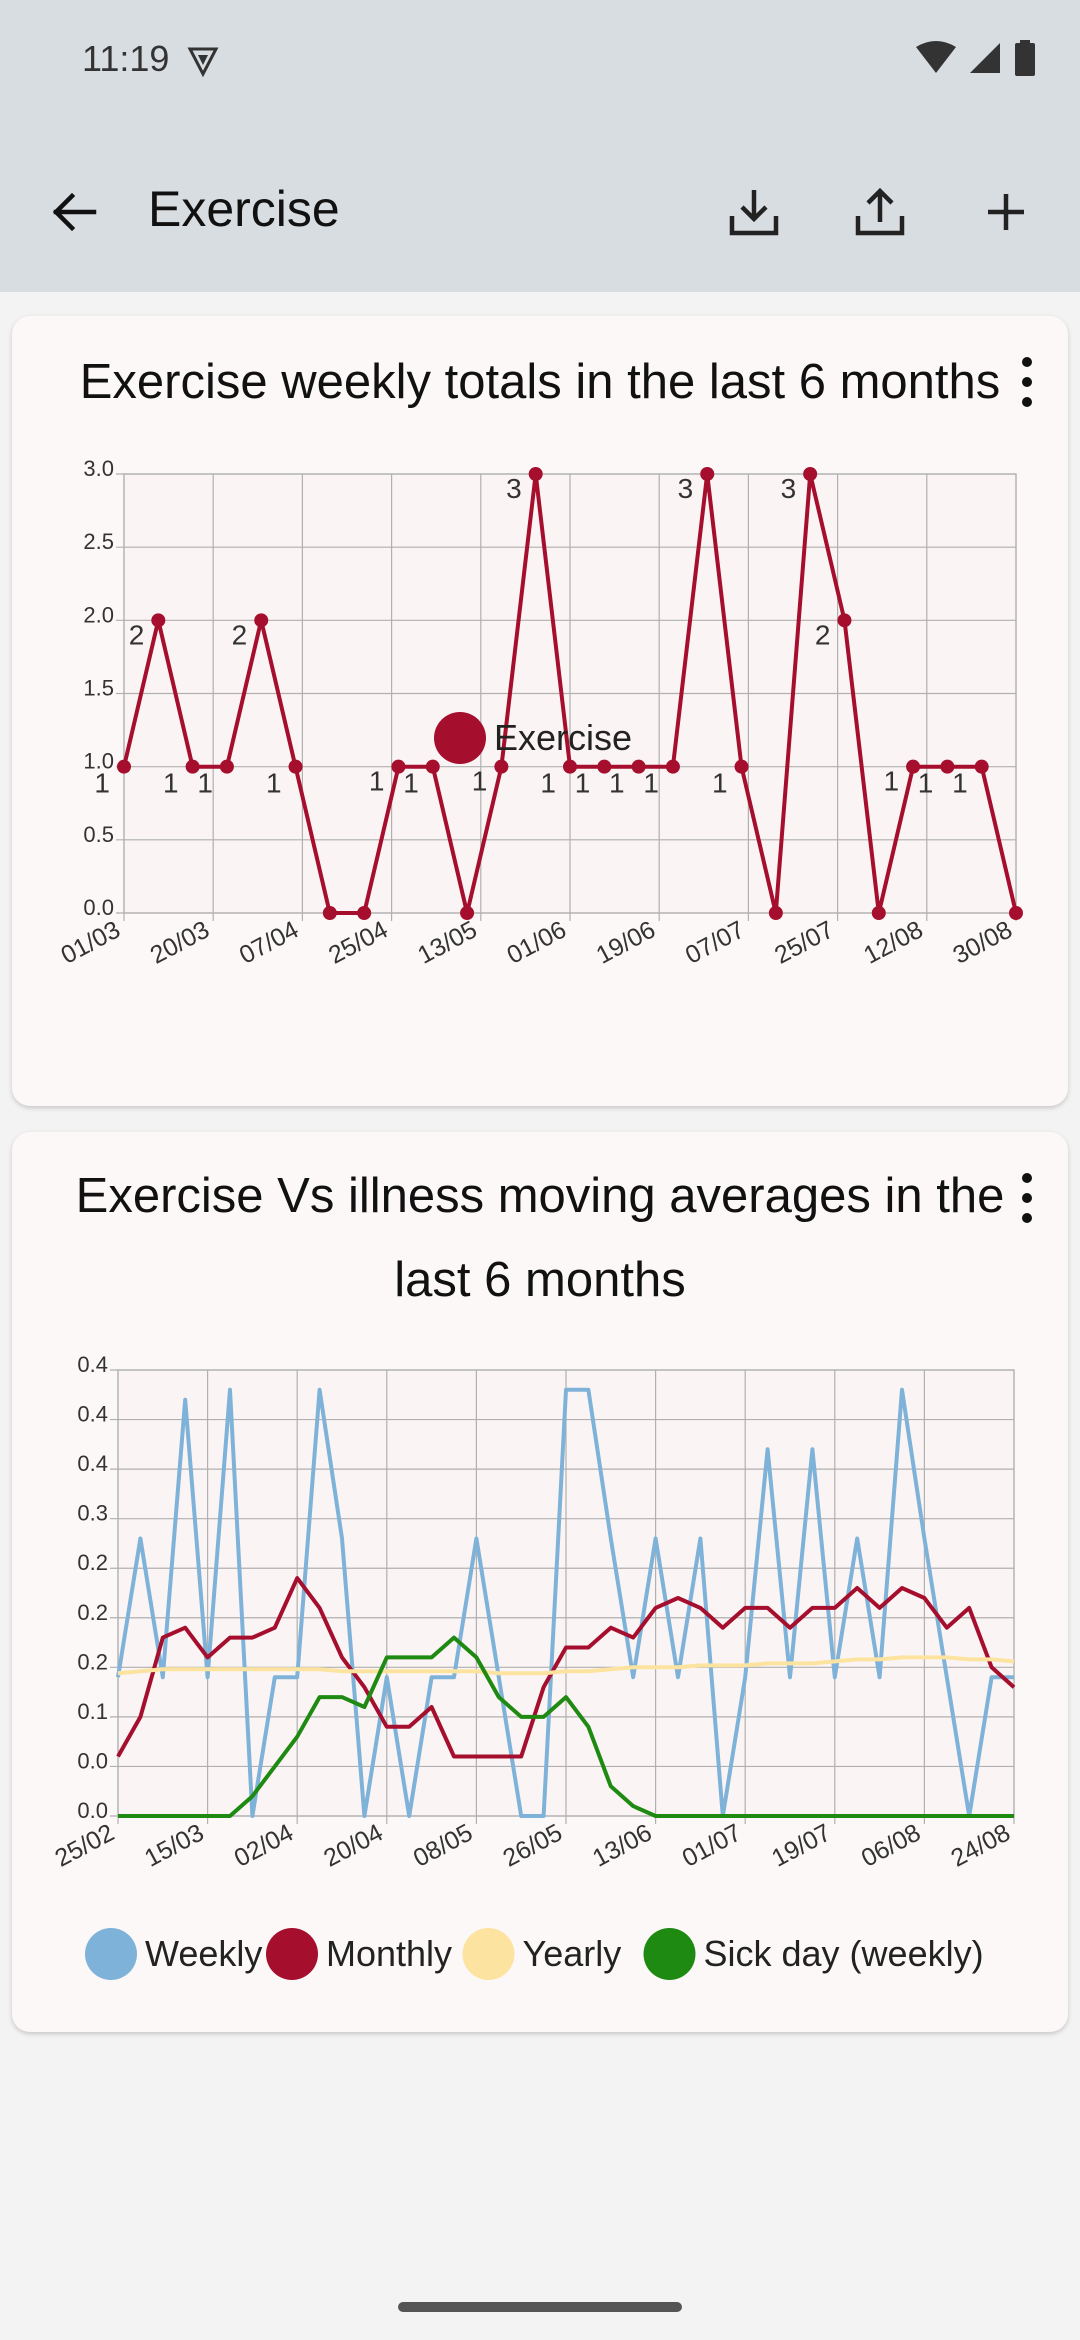  Describe the element at coordinates (844, 1953) in the screenshot. I see `legend-label: Sick day (weekly)` at that location.